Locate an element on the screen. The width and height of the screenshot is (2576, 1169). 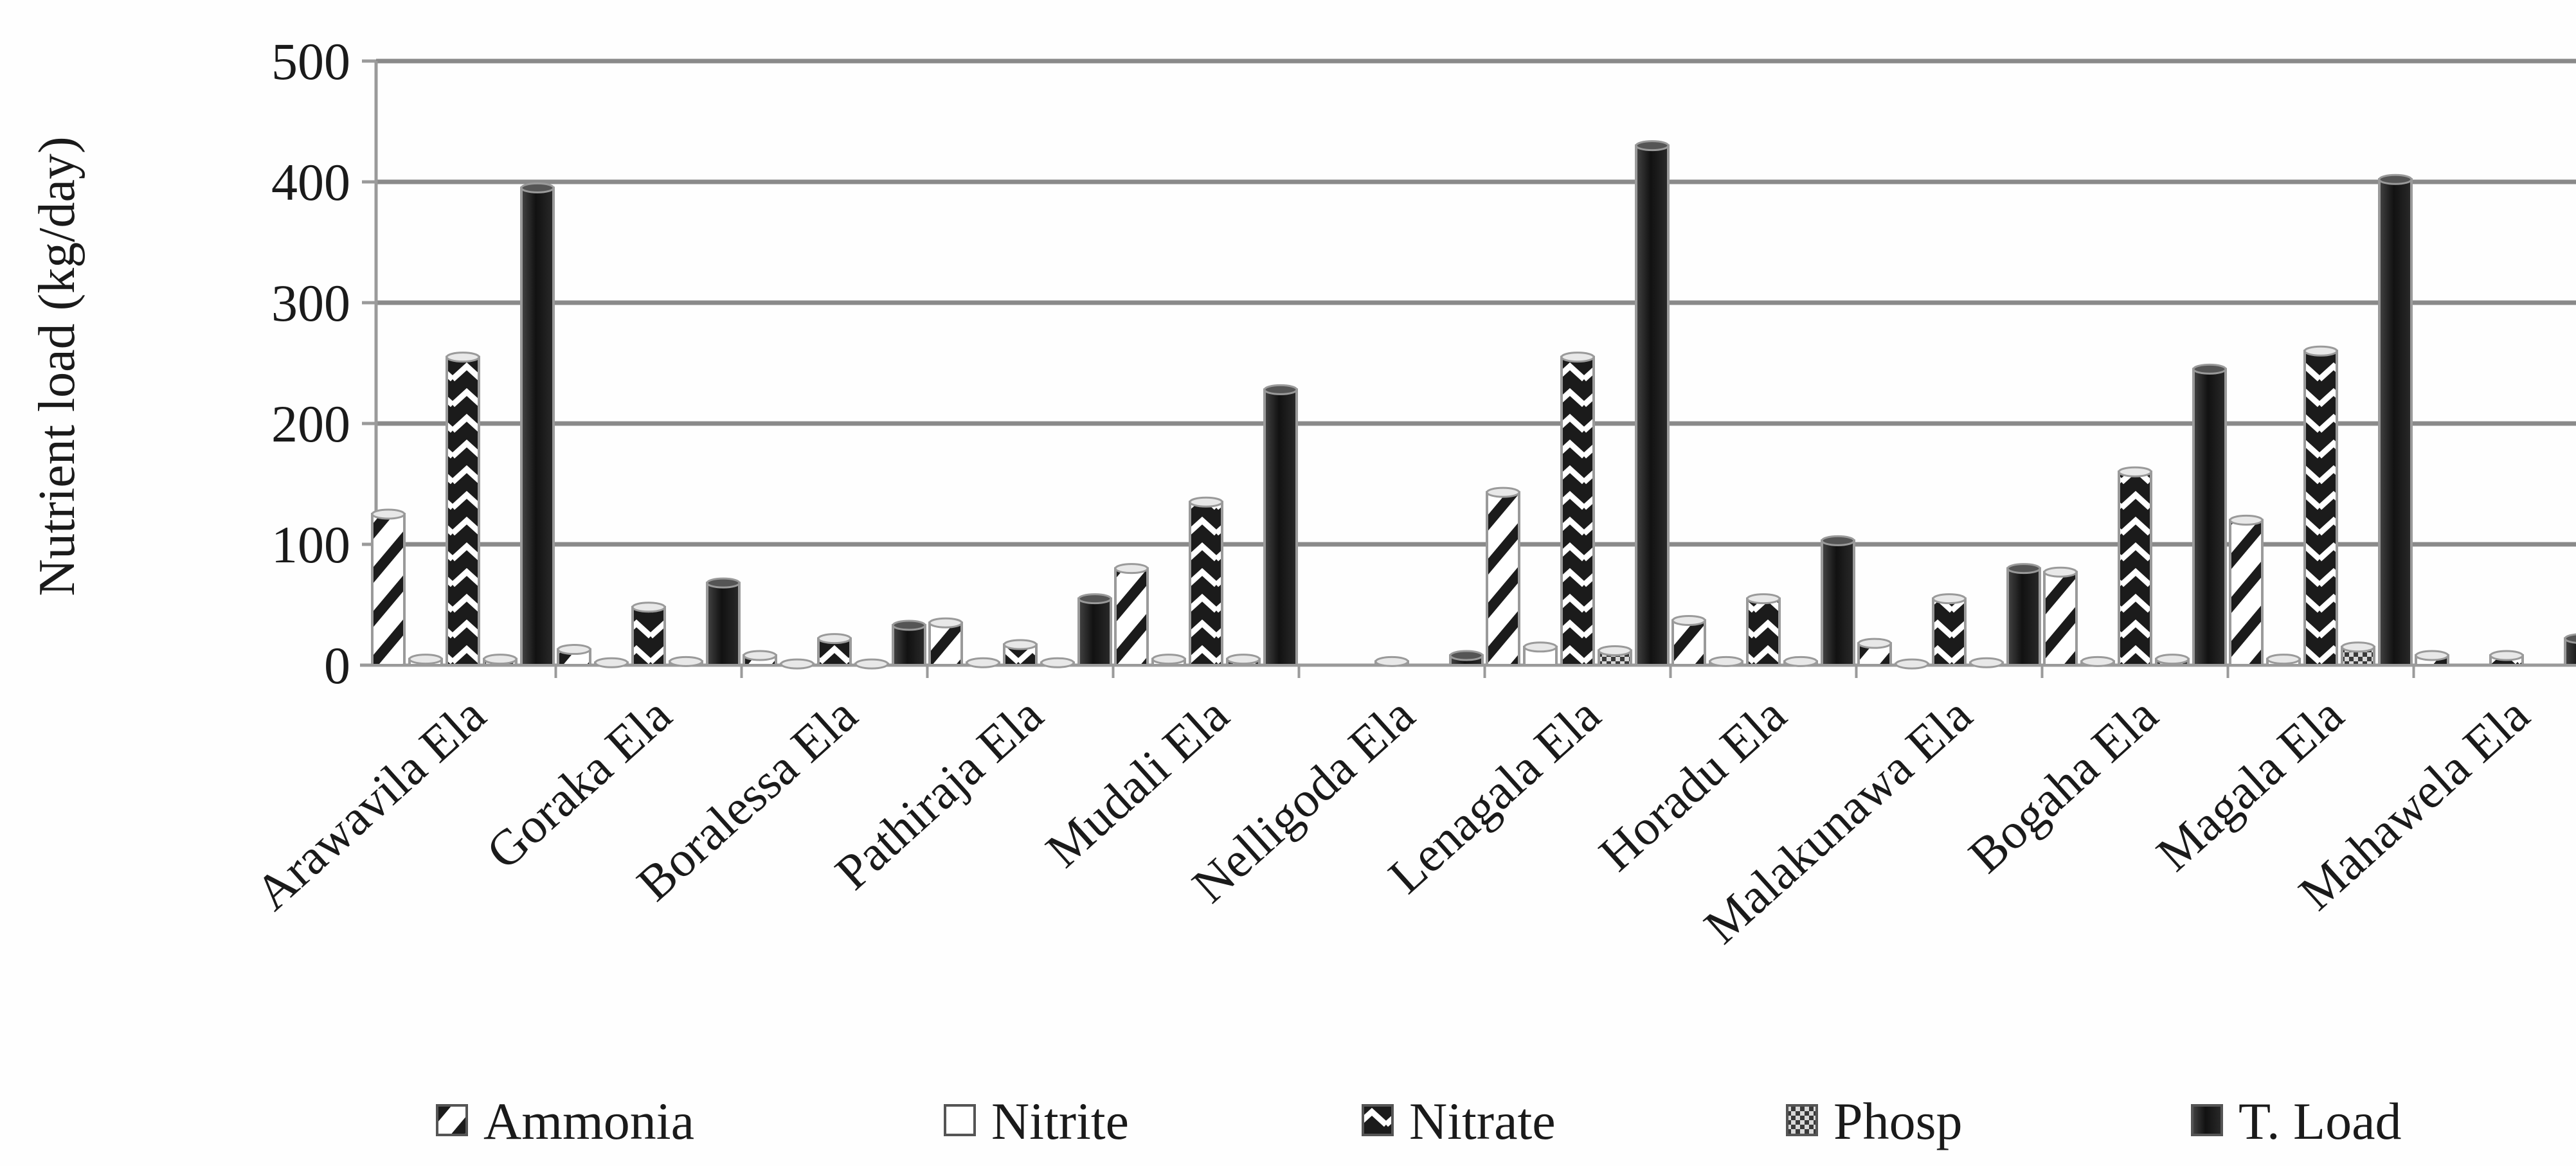
legend-label: Nitrate is located at coordinates (1482, 1121).